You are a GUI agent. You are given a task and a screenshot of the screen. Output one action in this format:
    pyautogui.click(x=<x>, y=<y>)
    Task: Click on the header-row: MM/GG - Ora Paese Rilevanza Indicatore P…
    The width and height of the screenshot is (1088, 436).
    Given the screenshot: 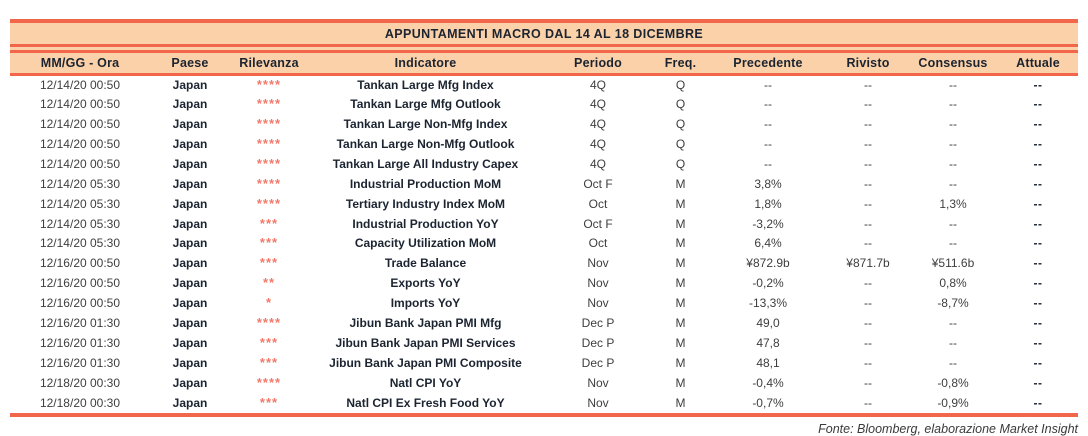 What is the action you would take?
    pyautogui.click(x=544, y=64)
    